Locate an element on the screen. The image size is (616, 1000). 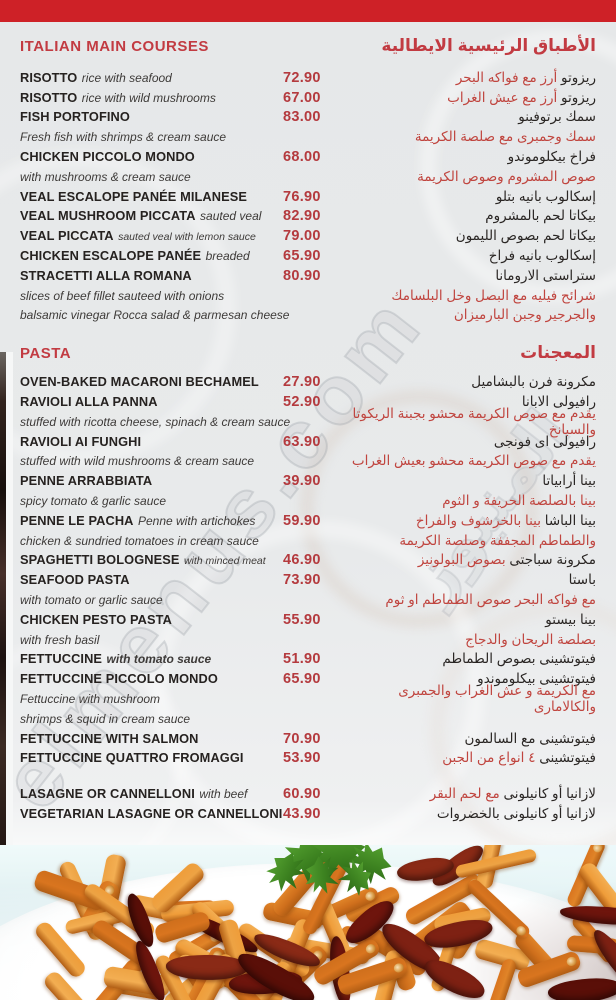
item-note: rice with wild mushrooms is located at coordinates (148, 97).